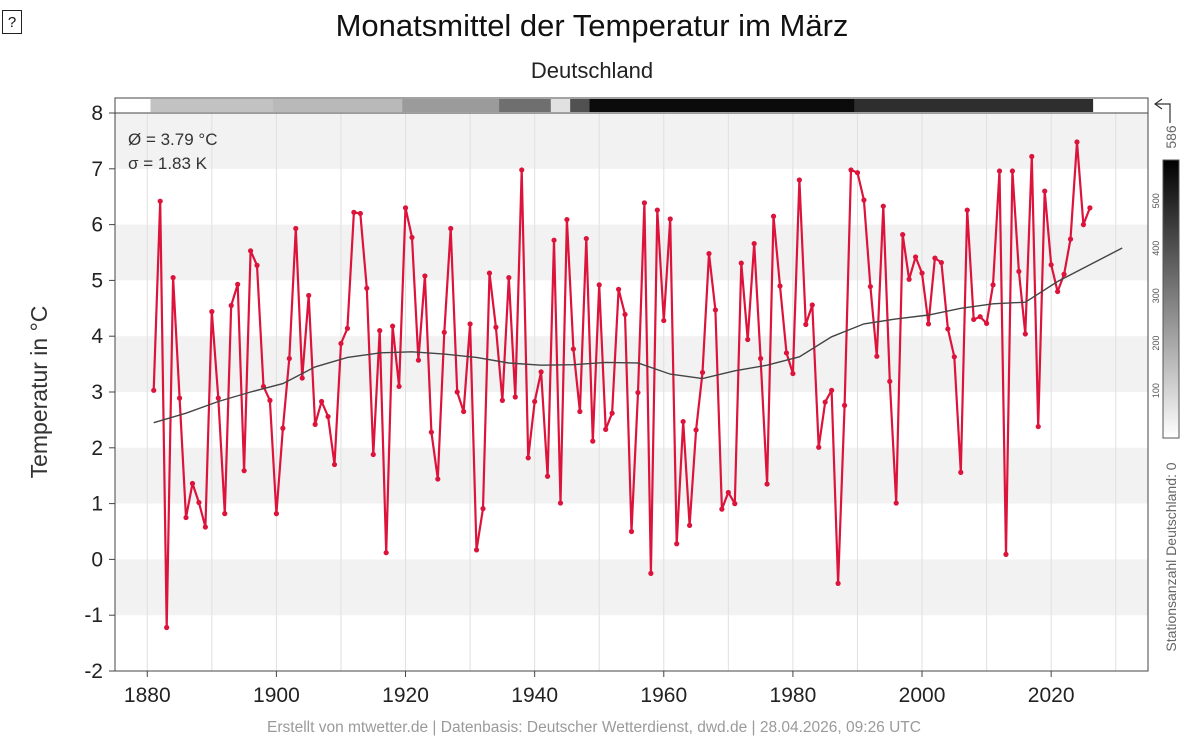 This screenshot has width=1187, height=741. What do you see at coordinates (97, 392) in the screenshot?
I see `y-tick-label: 3` at bounding box center [97, 392].